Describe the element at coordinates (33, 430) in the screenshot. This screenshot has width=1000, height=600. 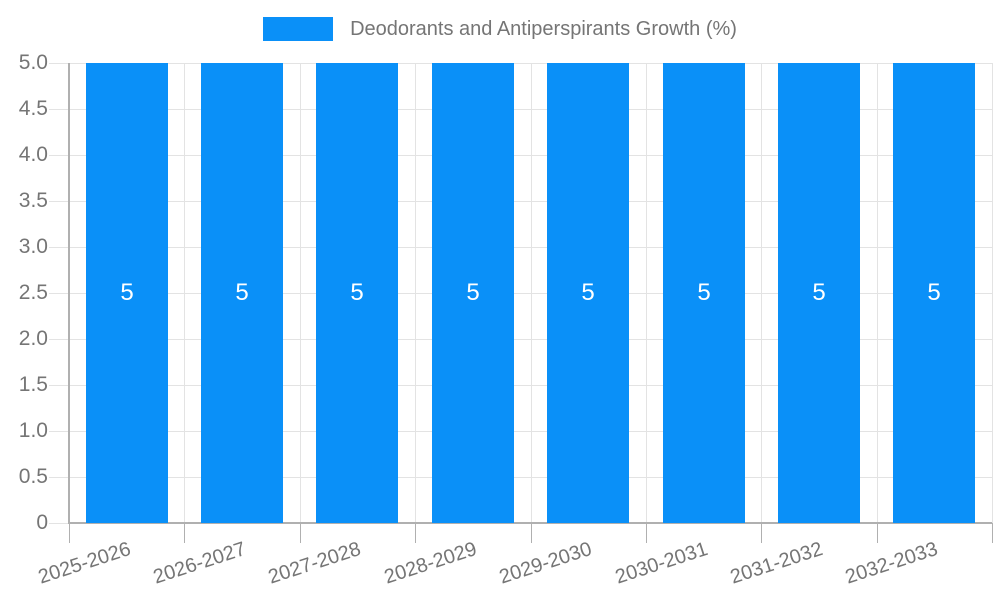
I see `y-tick-label: 1.0` at that location.